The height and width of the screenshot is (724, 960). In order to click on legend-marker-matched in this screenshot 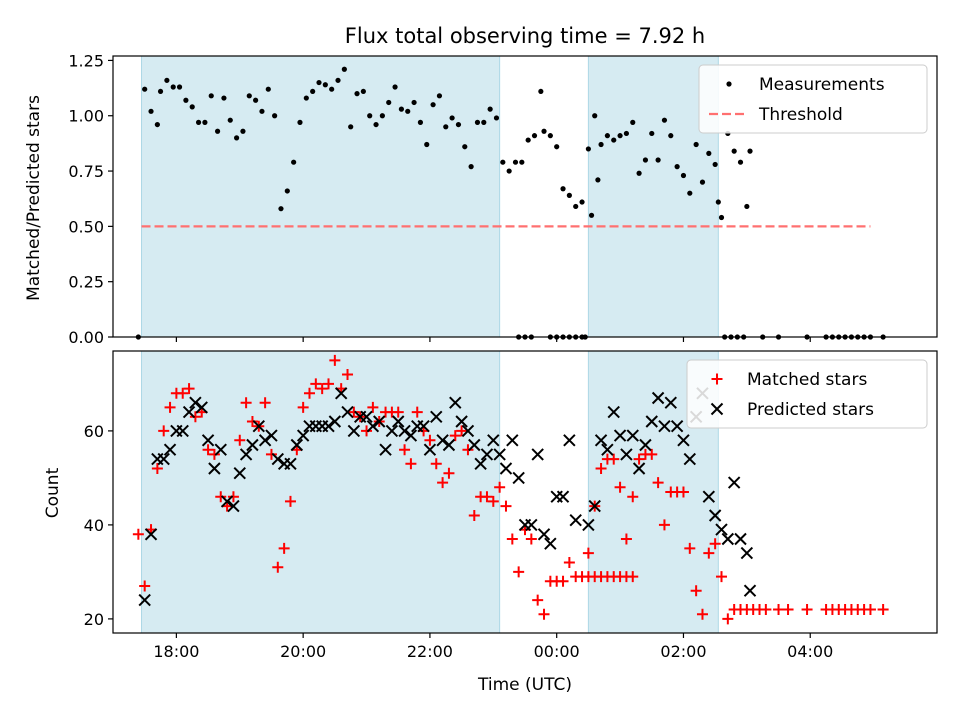, I will do `click(717, 379)`.